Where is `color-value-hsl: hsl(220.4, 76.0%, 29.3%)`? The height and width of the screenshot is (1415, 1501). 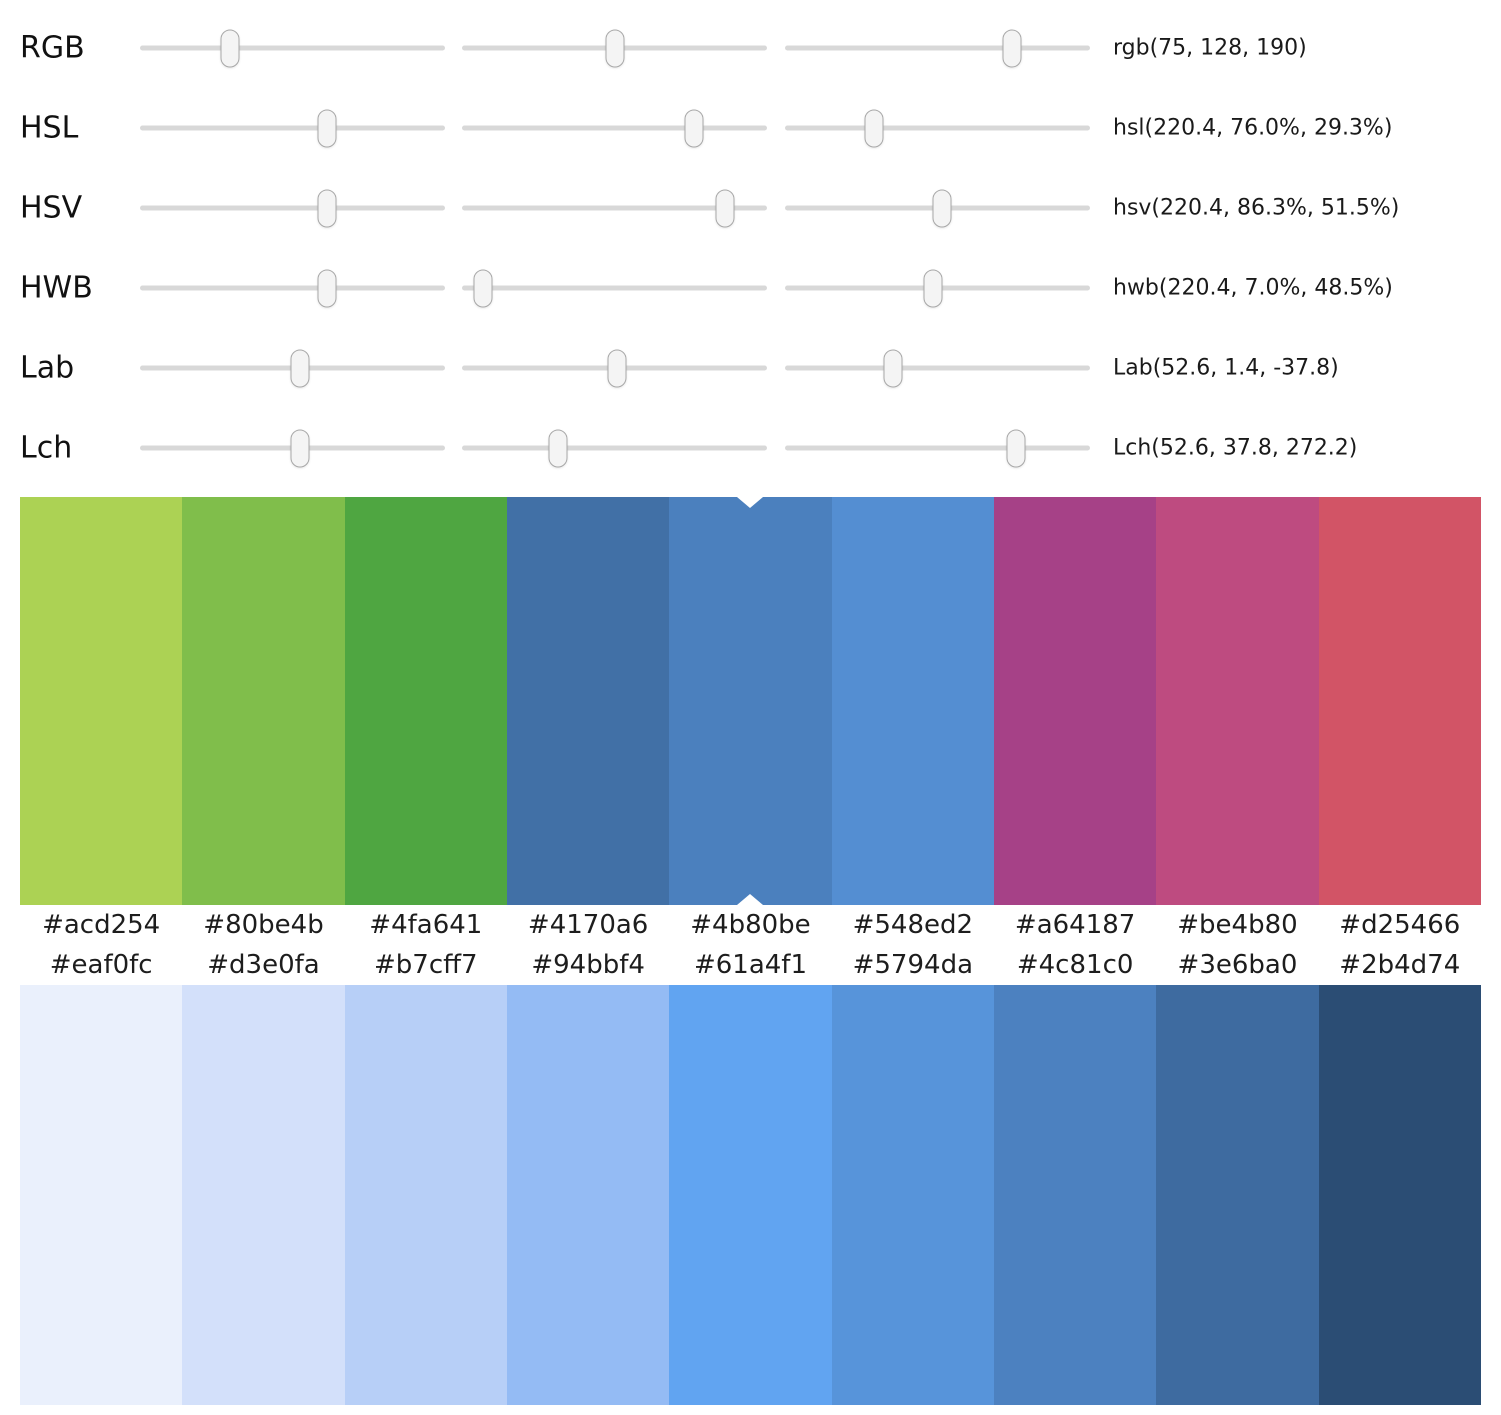 color-value-hsl: hsl(220.4, 76.0%, 29.3%) is located at coordinates (1253, 128).